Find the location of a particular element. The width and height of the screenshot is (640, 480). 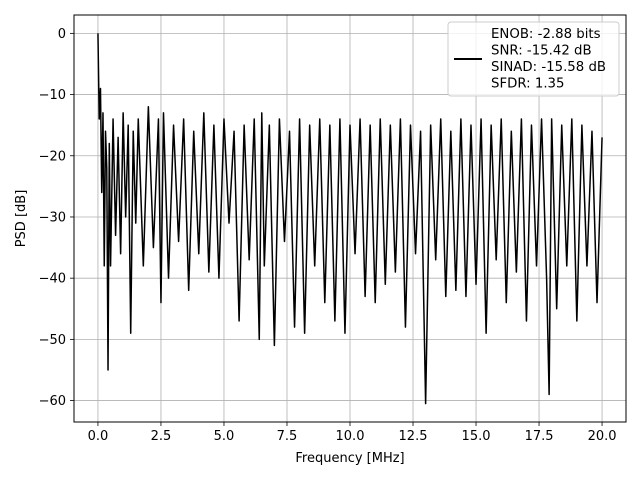

x-tick-label: 2.5 is located at coordinates (161, 436).